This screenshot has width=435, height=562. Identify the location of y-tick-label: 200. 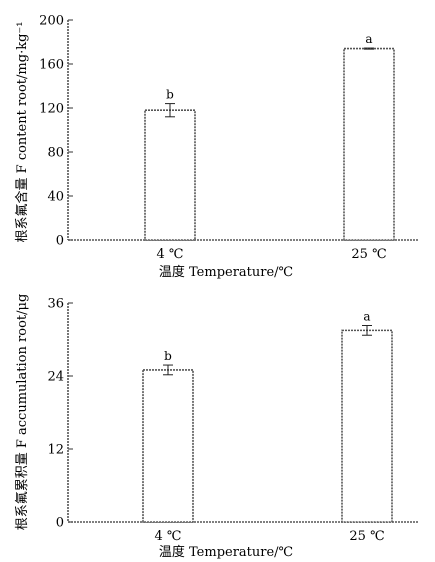
(51, 21).